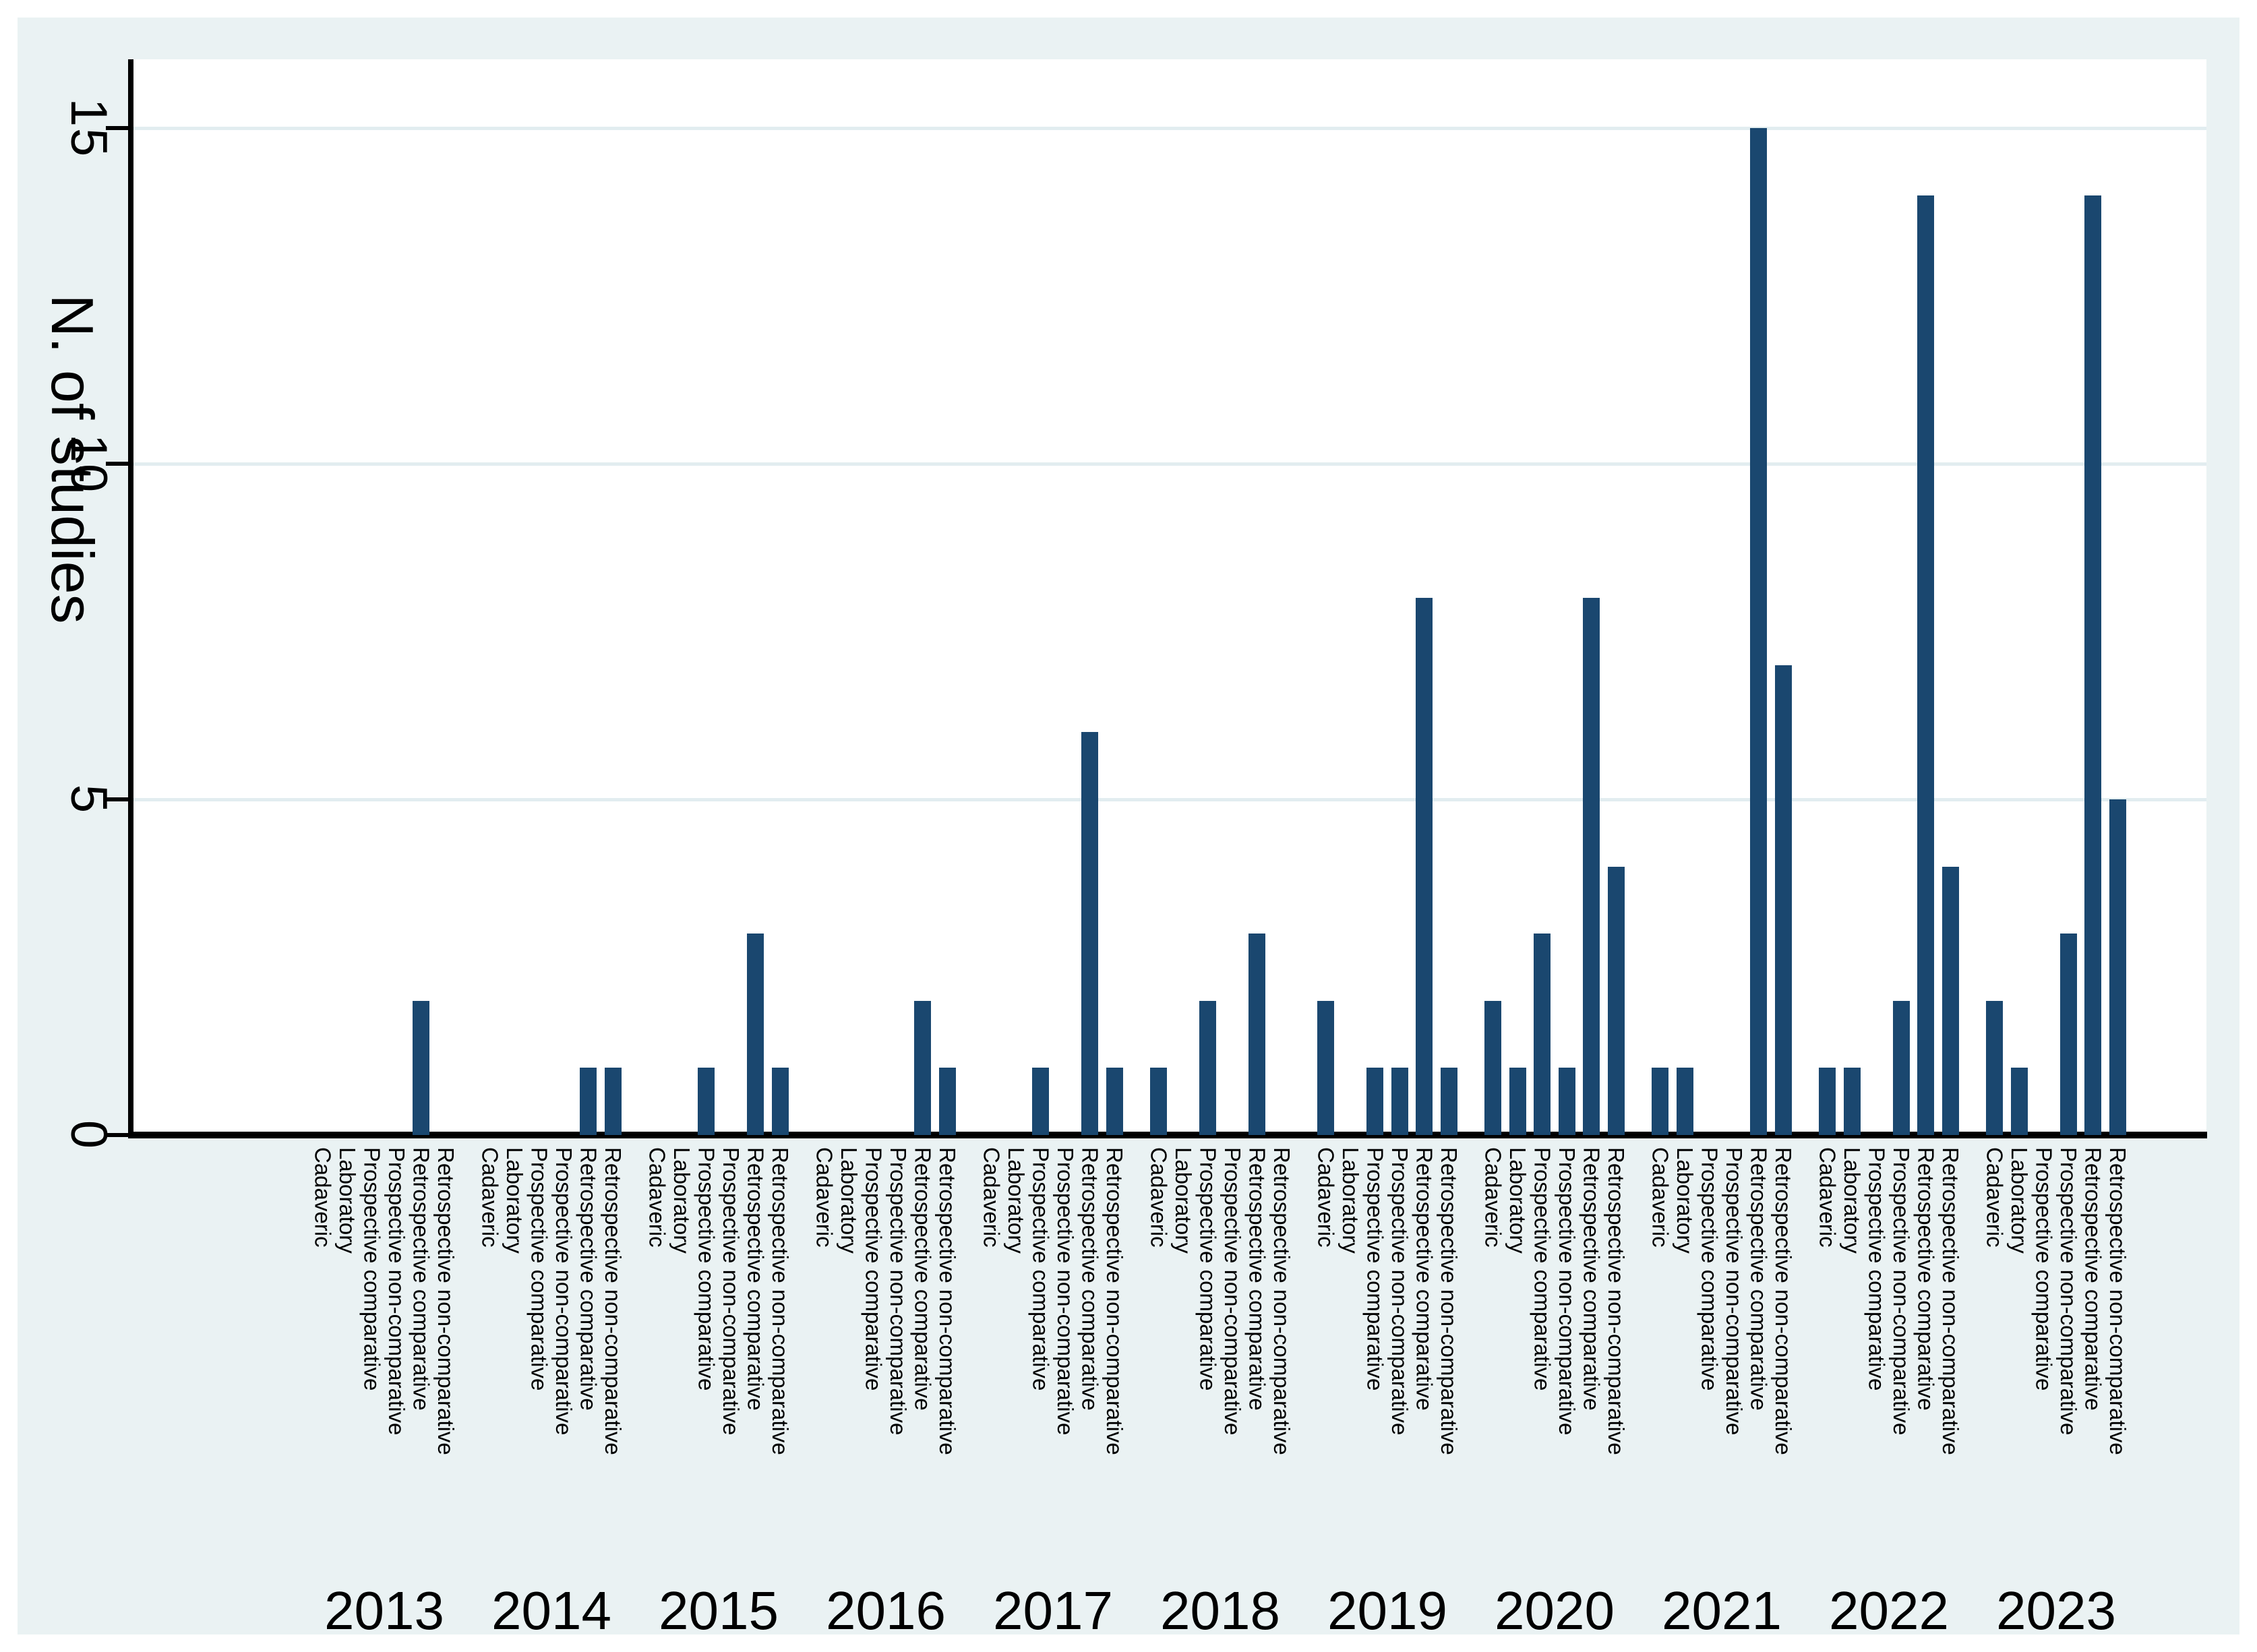  I want to click on bar-2023-laboratory, so click(2019, 1102).